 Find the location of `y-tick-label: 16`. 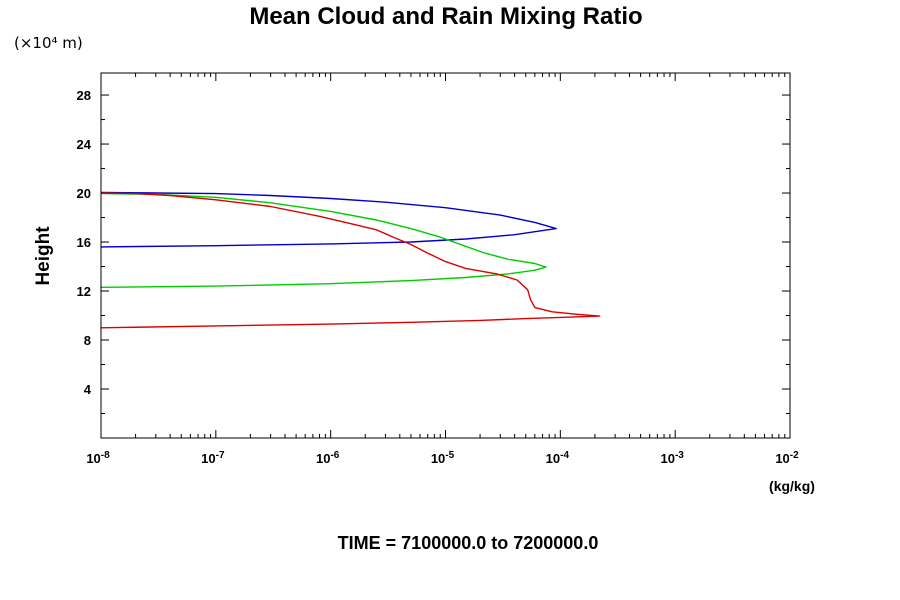

y-tick-label: 16 is located at coordinates (84, 242).